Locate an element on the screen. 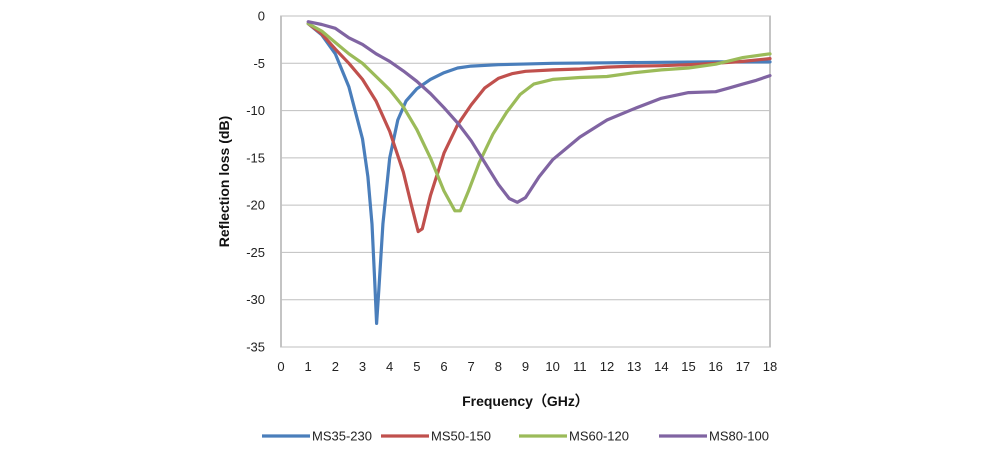 The image size is (1000, 450). x-tick-label: 7 is located at coordinates (471, 366).